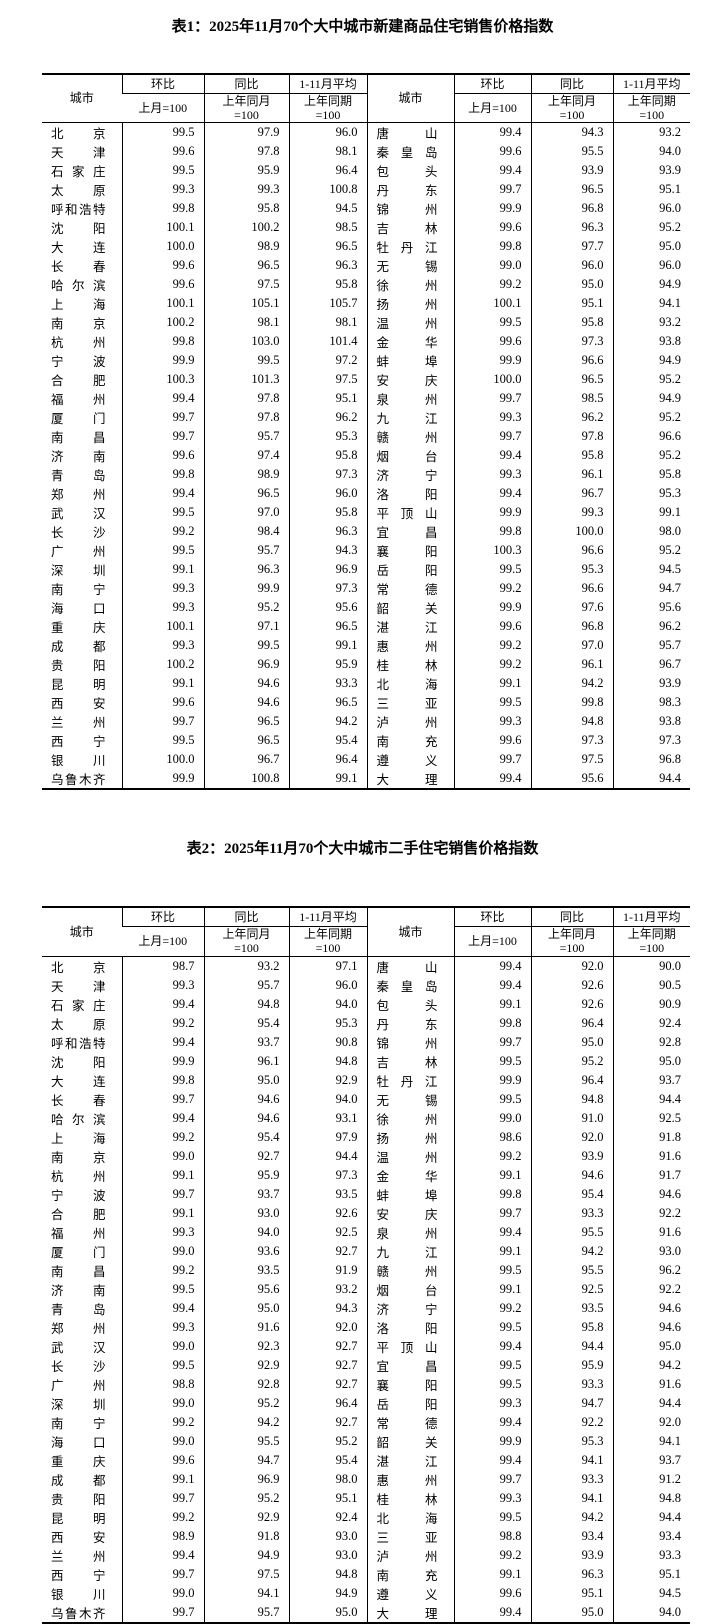 This screenshot has height=1624, width=725. Describe the element at coordinates (571, 1536) in the screenshot. I see `yoy-value: 93.4` at that location.